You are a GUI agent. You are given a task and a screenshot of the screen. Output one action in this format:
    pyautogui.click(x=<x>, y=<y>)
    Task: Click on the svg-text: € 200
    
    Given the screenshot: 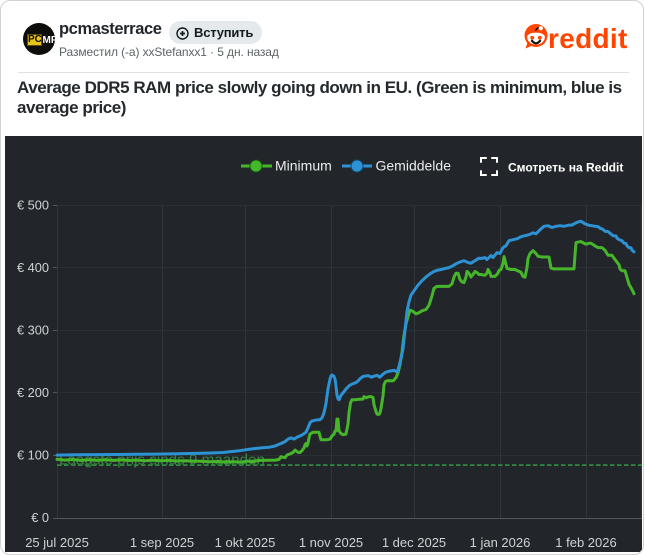 What is the action you would take?
    pyautogui.click(x=33, y=392)
    